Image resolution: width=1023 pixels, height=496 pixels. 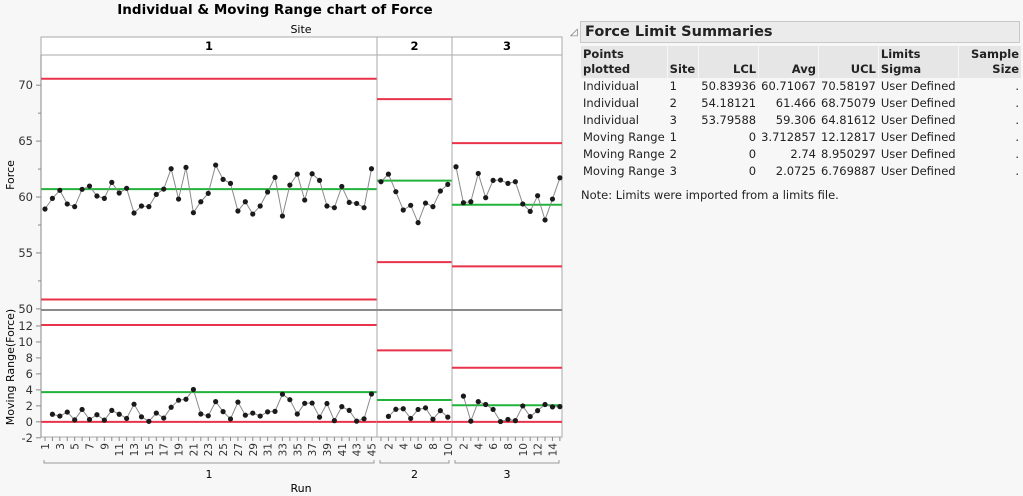 I want to click on x-tick-label: 19, so click(x=180, y=449).